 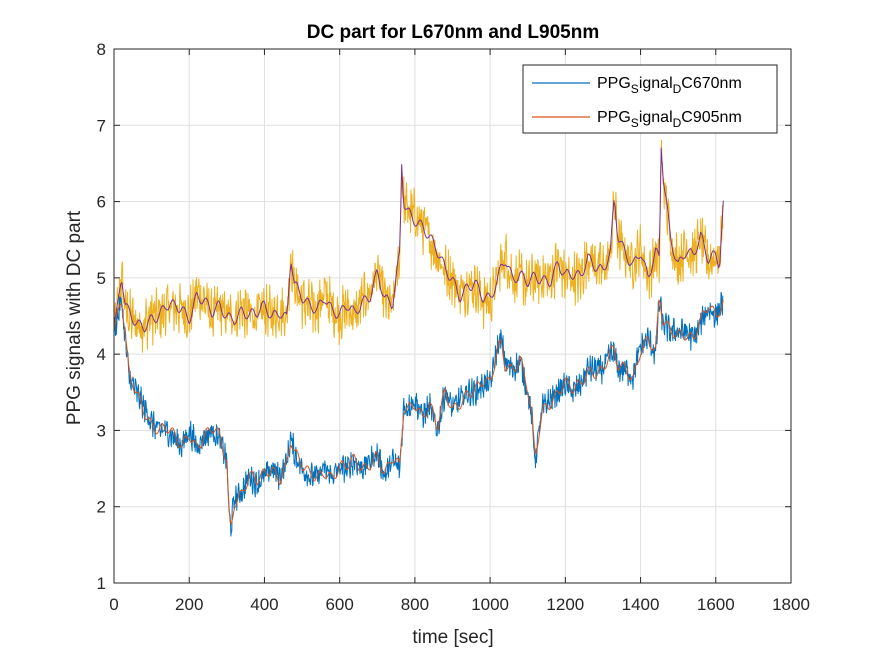 I want to click on y-tick-label: 1, so click(x=101, y=583).